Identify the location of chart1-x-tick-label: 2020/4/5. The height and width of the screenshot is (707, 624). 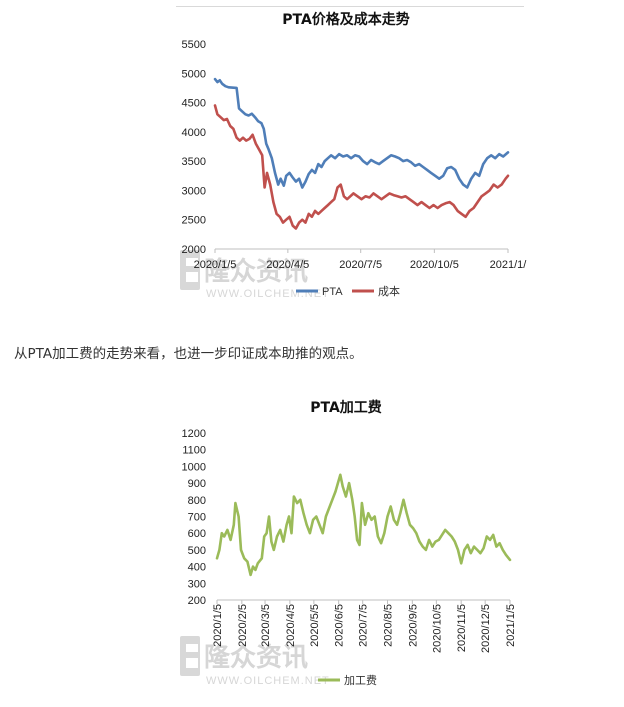
(287, 265).